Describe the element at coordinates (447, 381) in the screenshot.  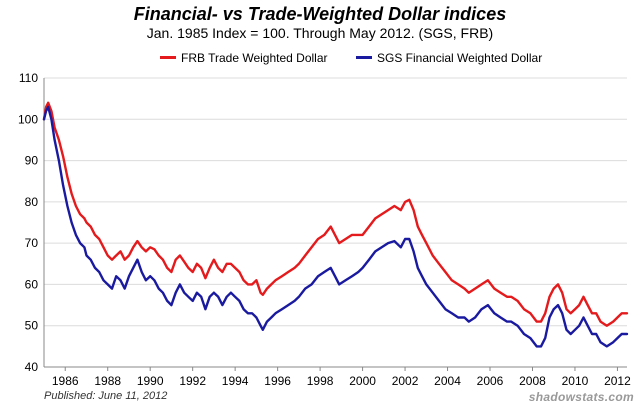
I see `x-tick-label: 2004` at that location.